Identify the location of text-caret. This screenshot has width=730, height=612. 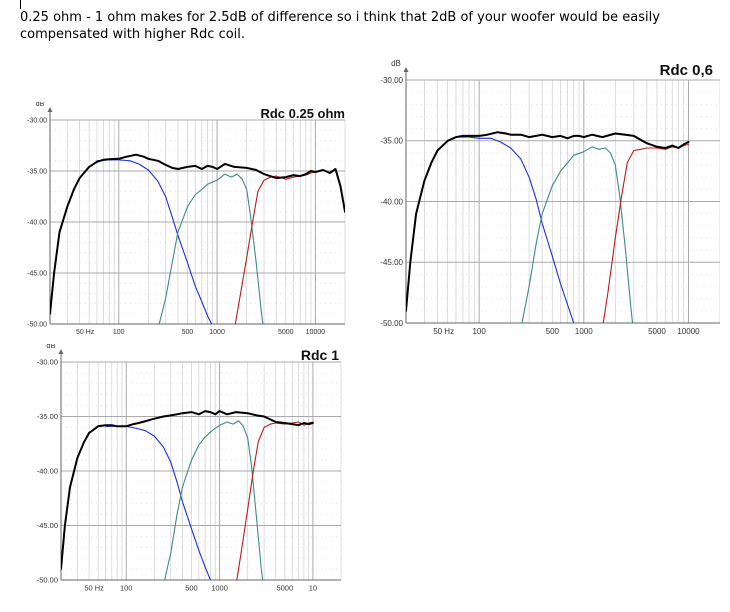
(20, 4).